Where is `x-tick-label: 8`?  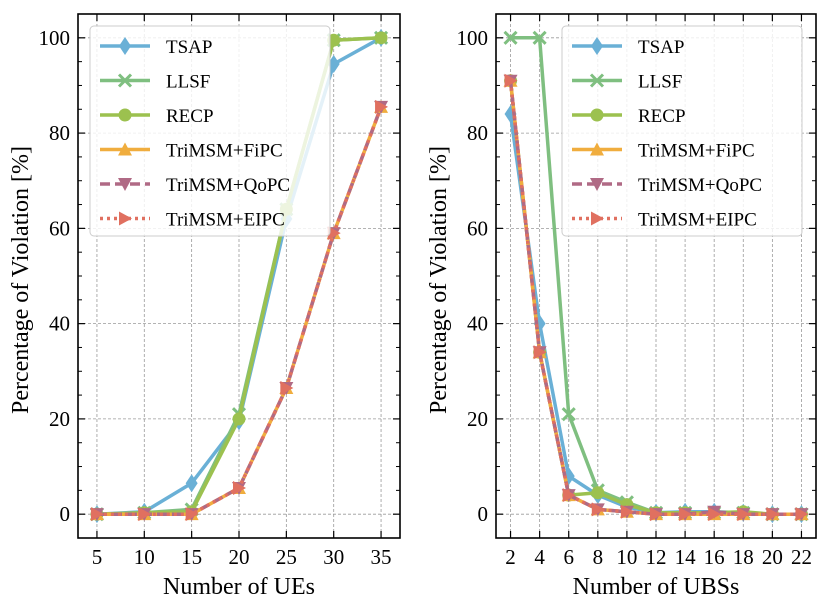 x-tick-label: 8 is located at coordinates (598, 557).